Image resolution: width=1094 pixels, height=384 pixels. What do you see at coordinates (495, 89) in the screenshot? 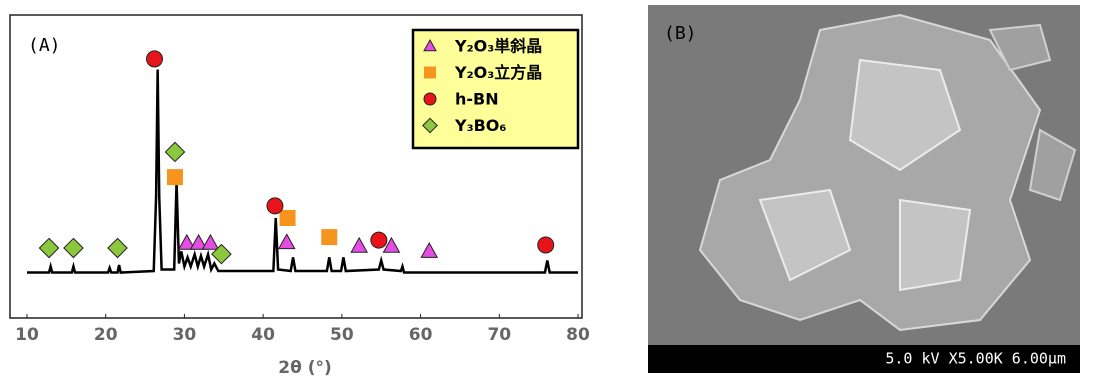
I see `legend-box` at bounding box center [495, 89].